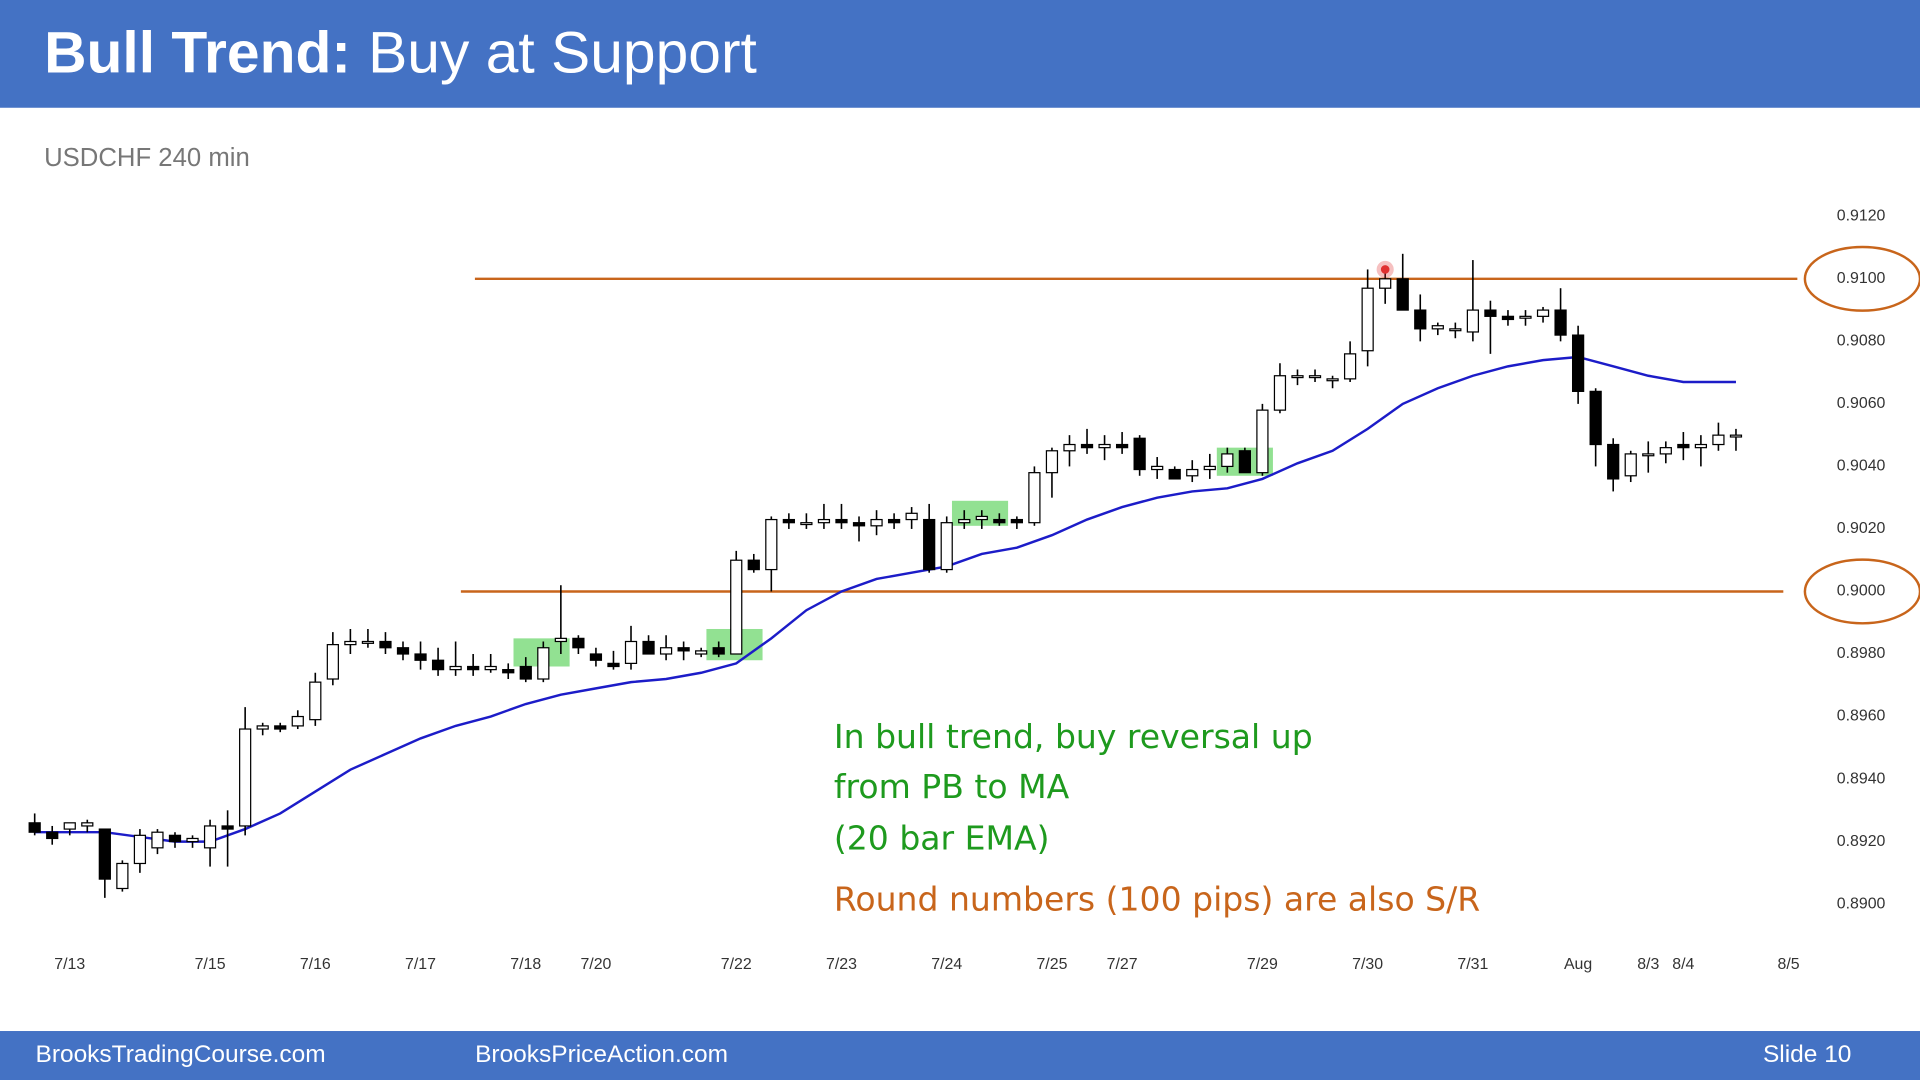 This screenshot has width=1920, height=1080. I want to click on y-tick-label: 0.8900, so click(1861, 903).